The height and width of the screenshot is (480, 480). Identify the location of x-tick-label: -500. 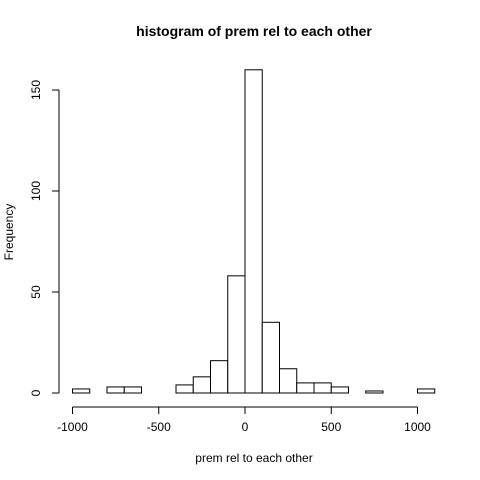
(159, 427).